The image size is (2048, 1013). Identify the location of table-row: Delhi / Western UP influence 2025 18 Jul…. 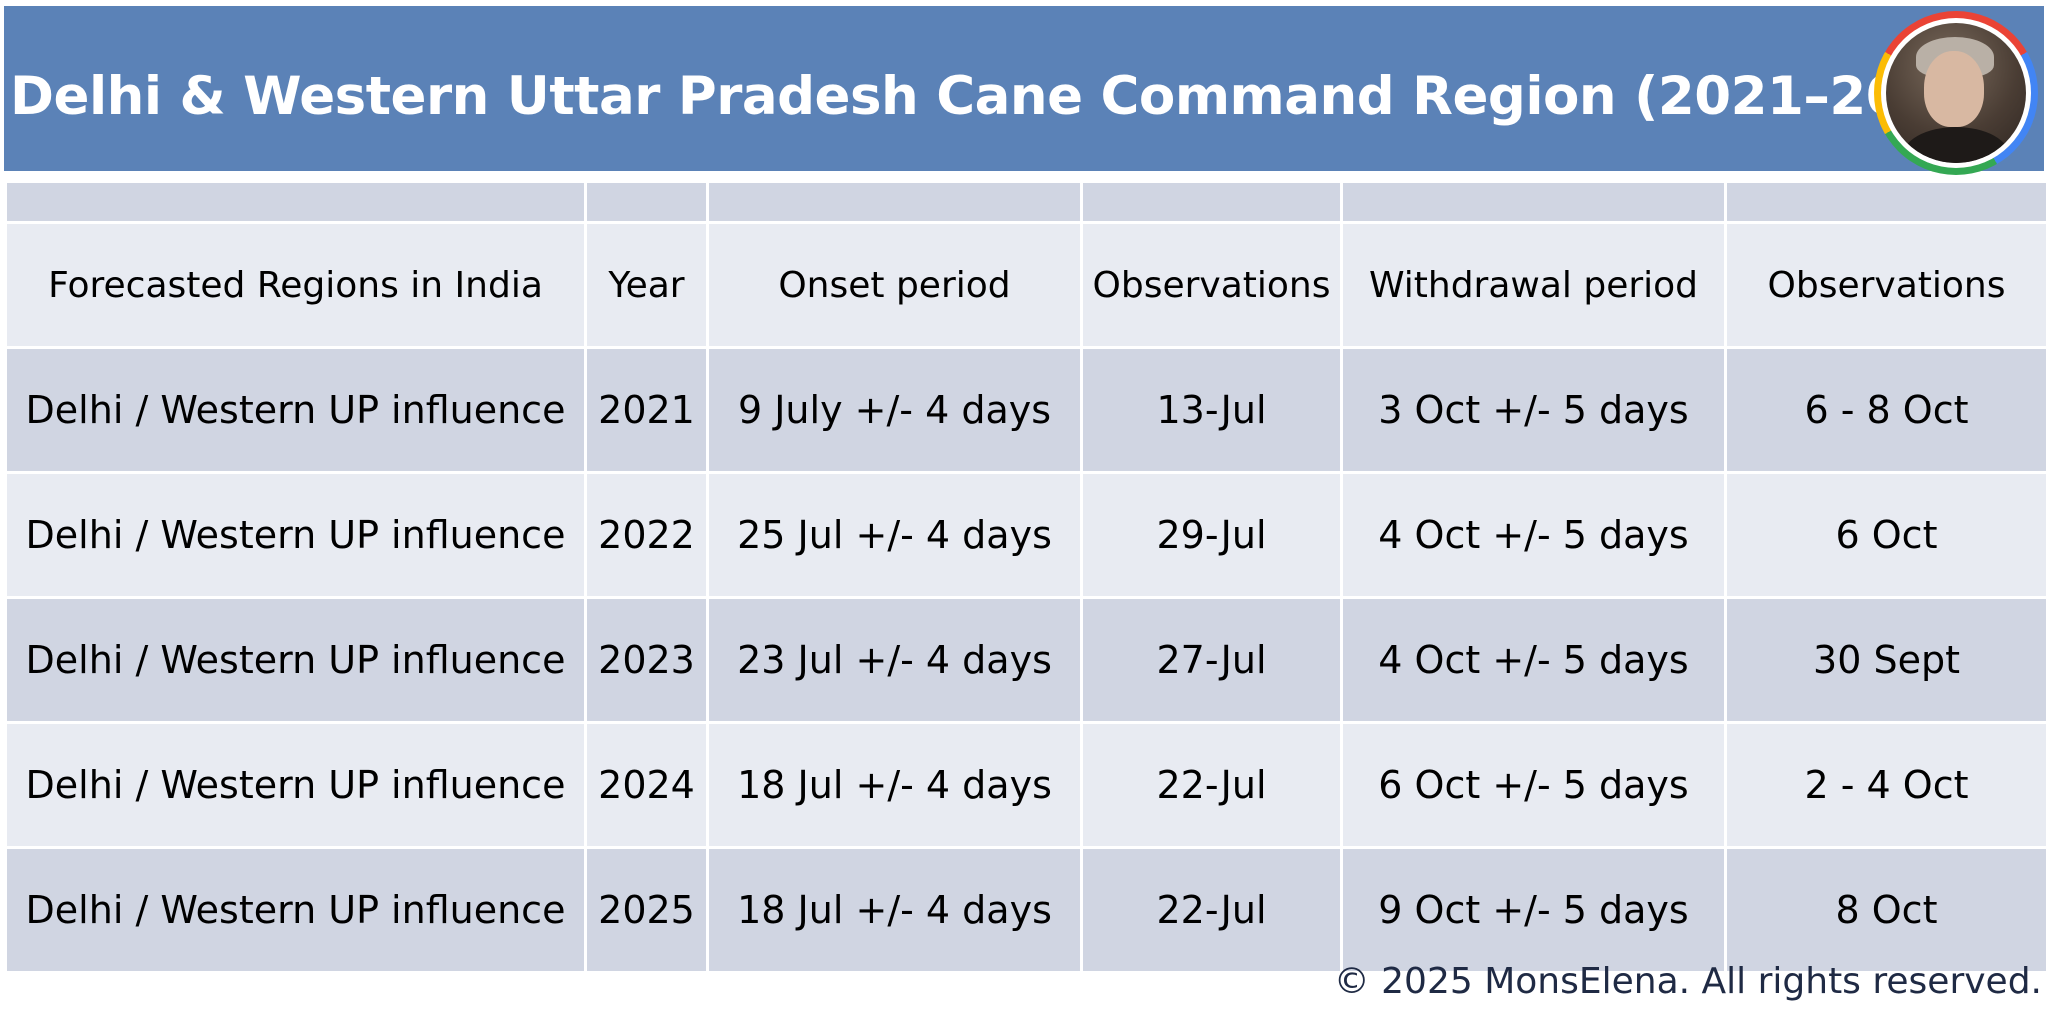
(1026, 910).